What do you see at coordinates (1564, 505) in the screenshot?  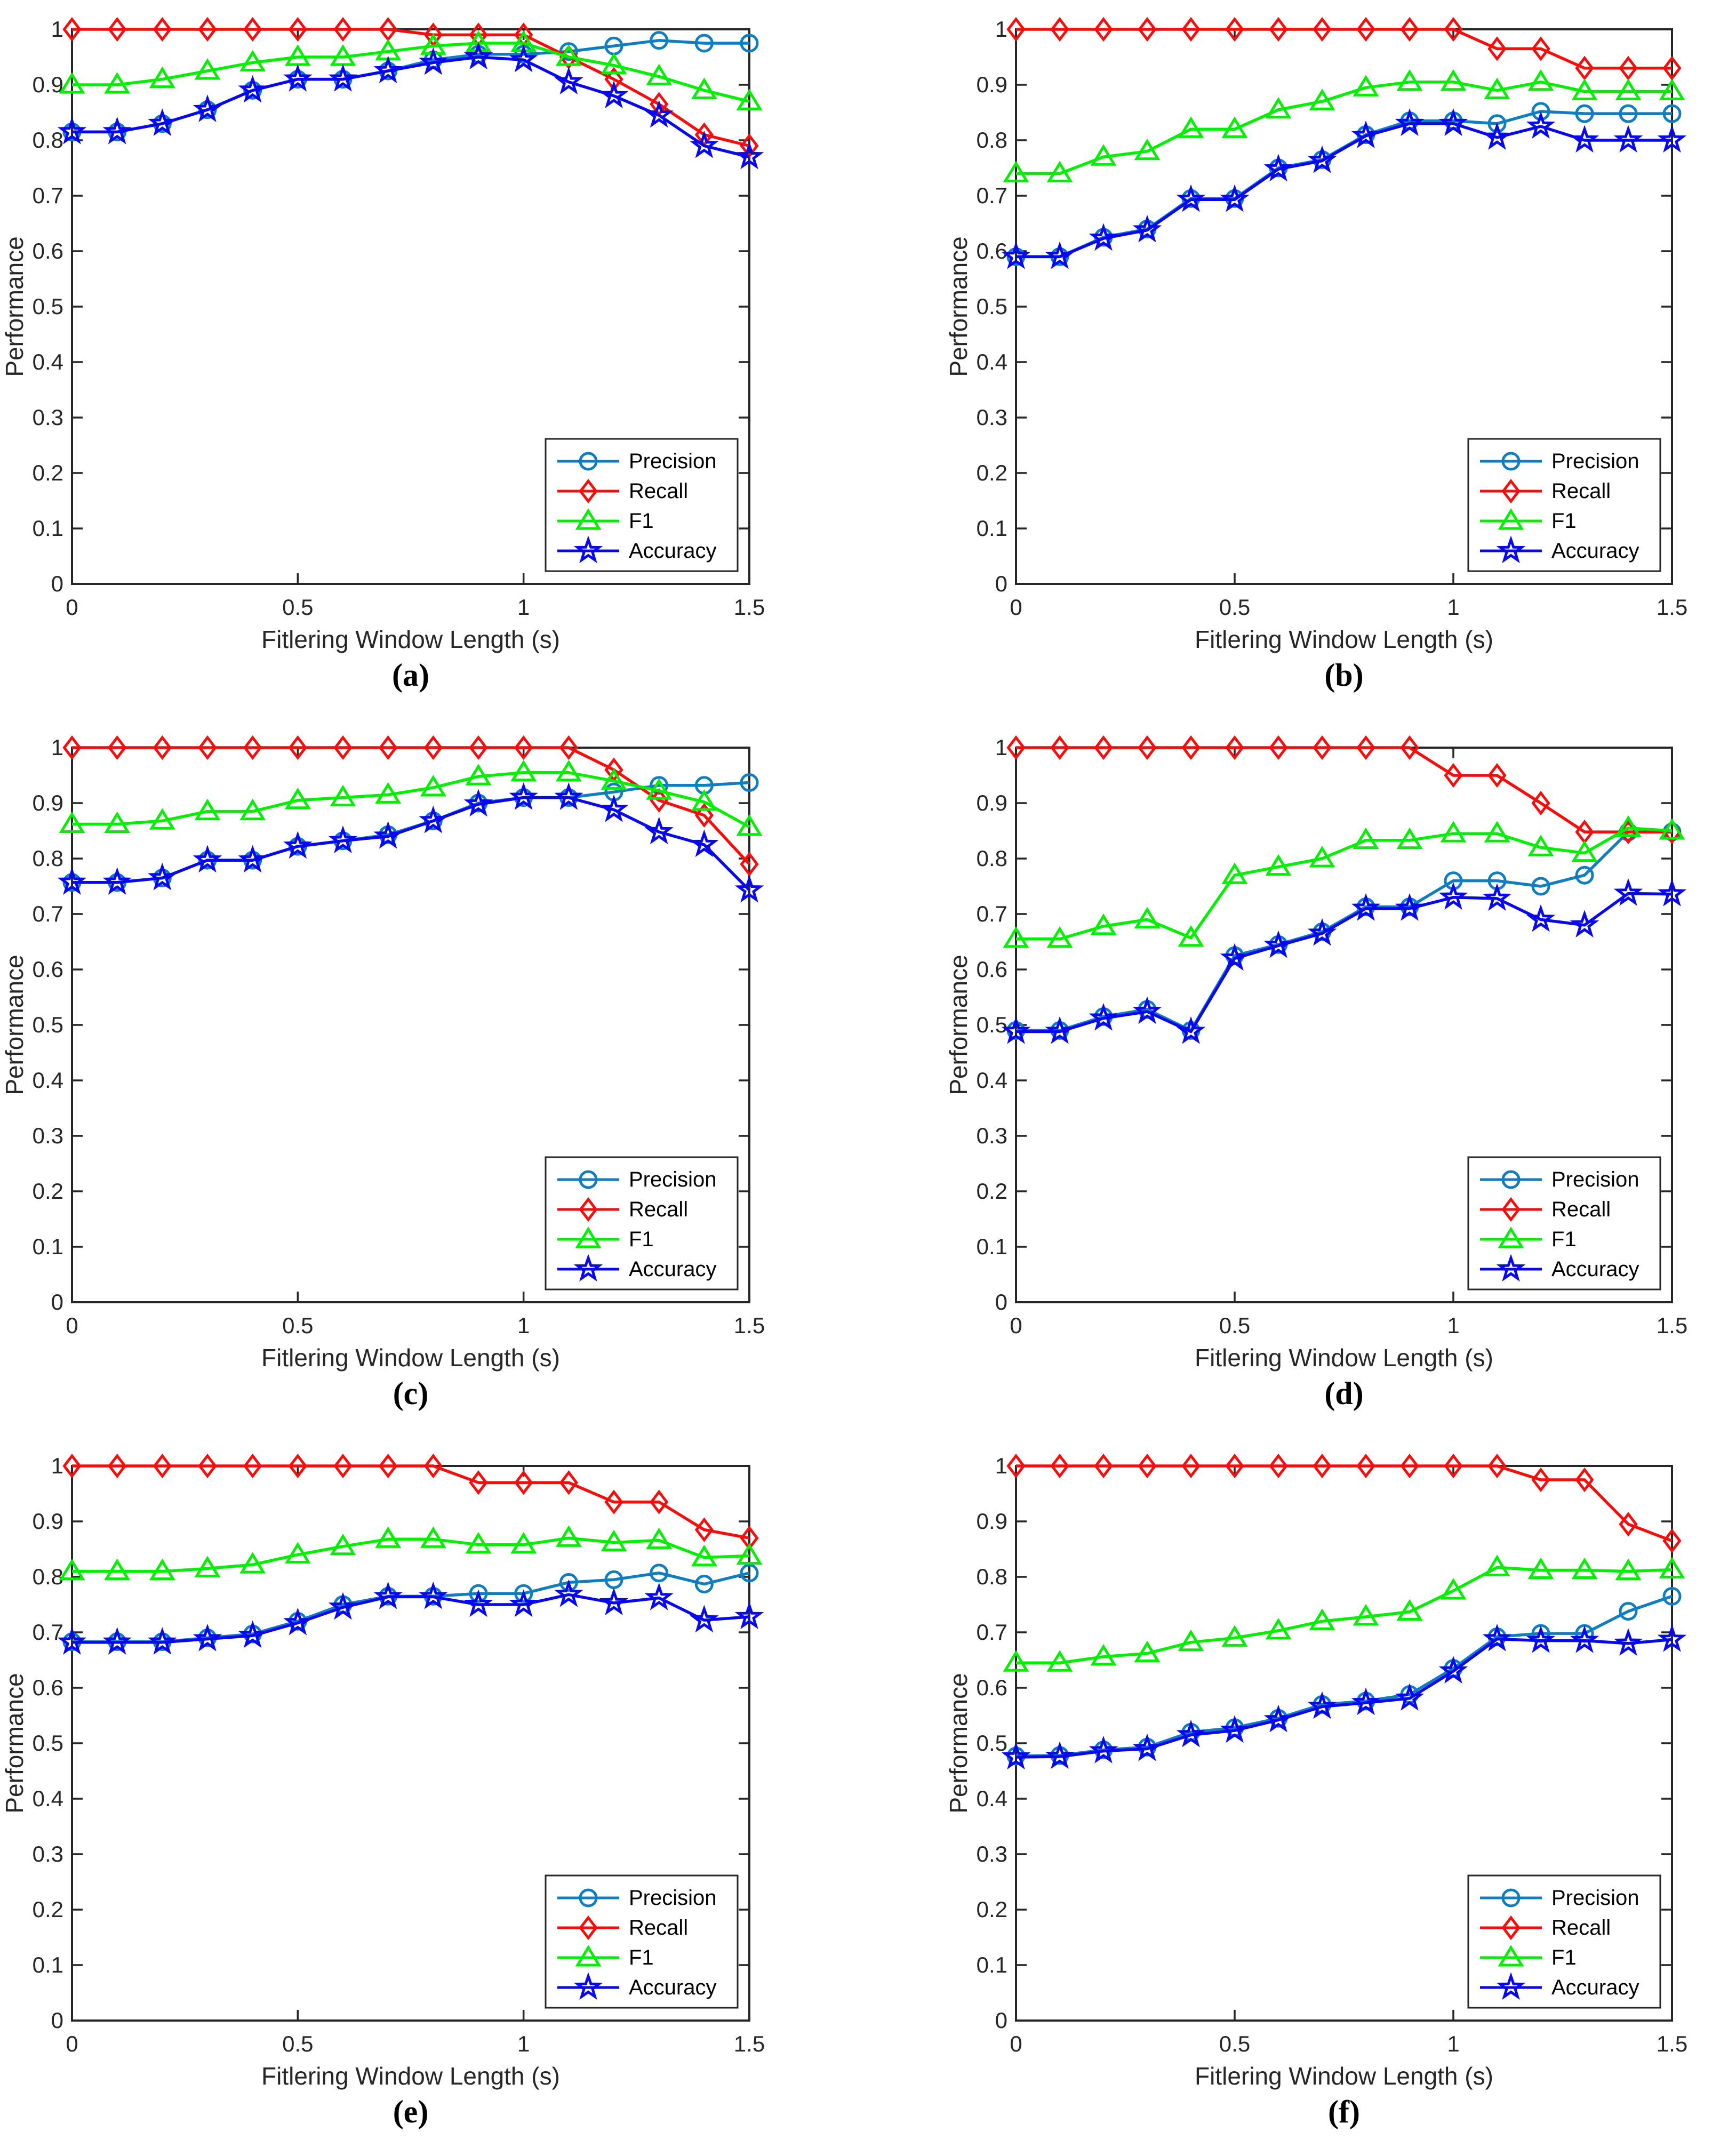 I see `legend-box` at bounding box center [1564, 505].